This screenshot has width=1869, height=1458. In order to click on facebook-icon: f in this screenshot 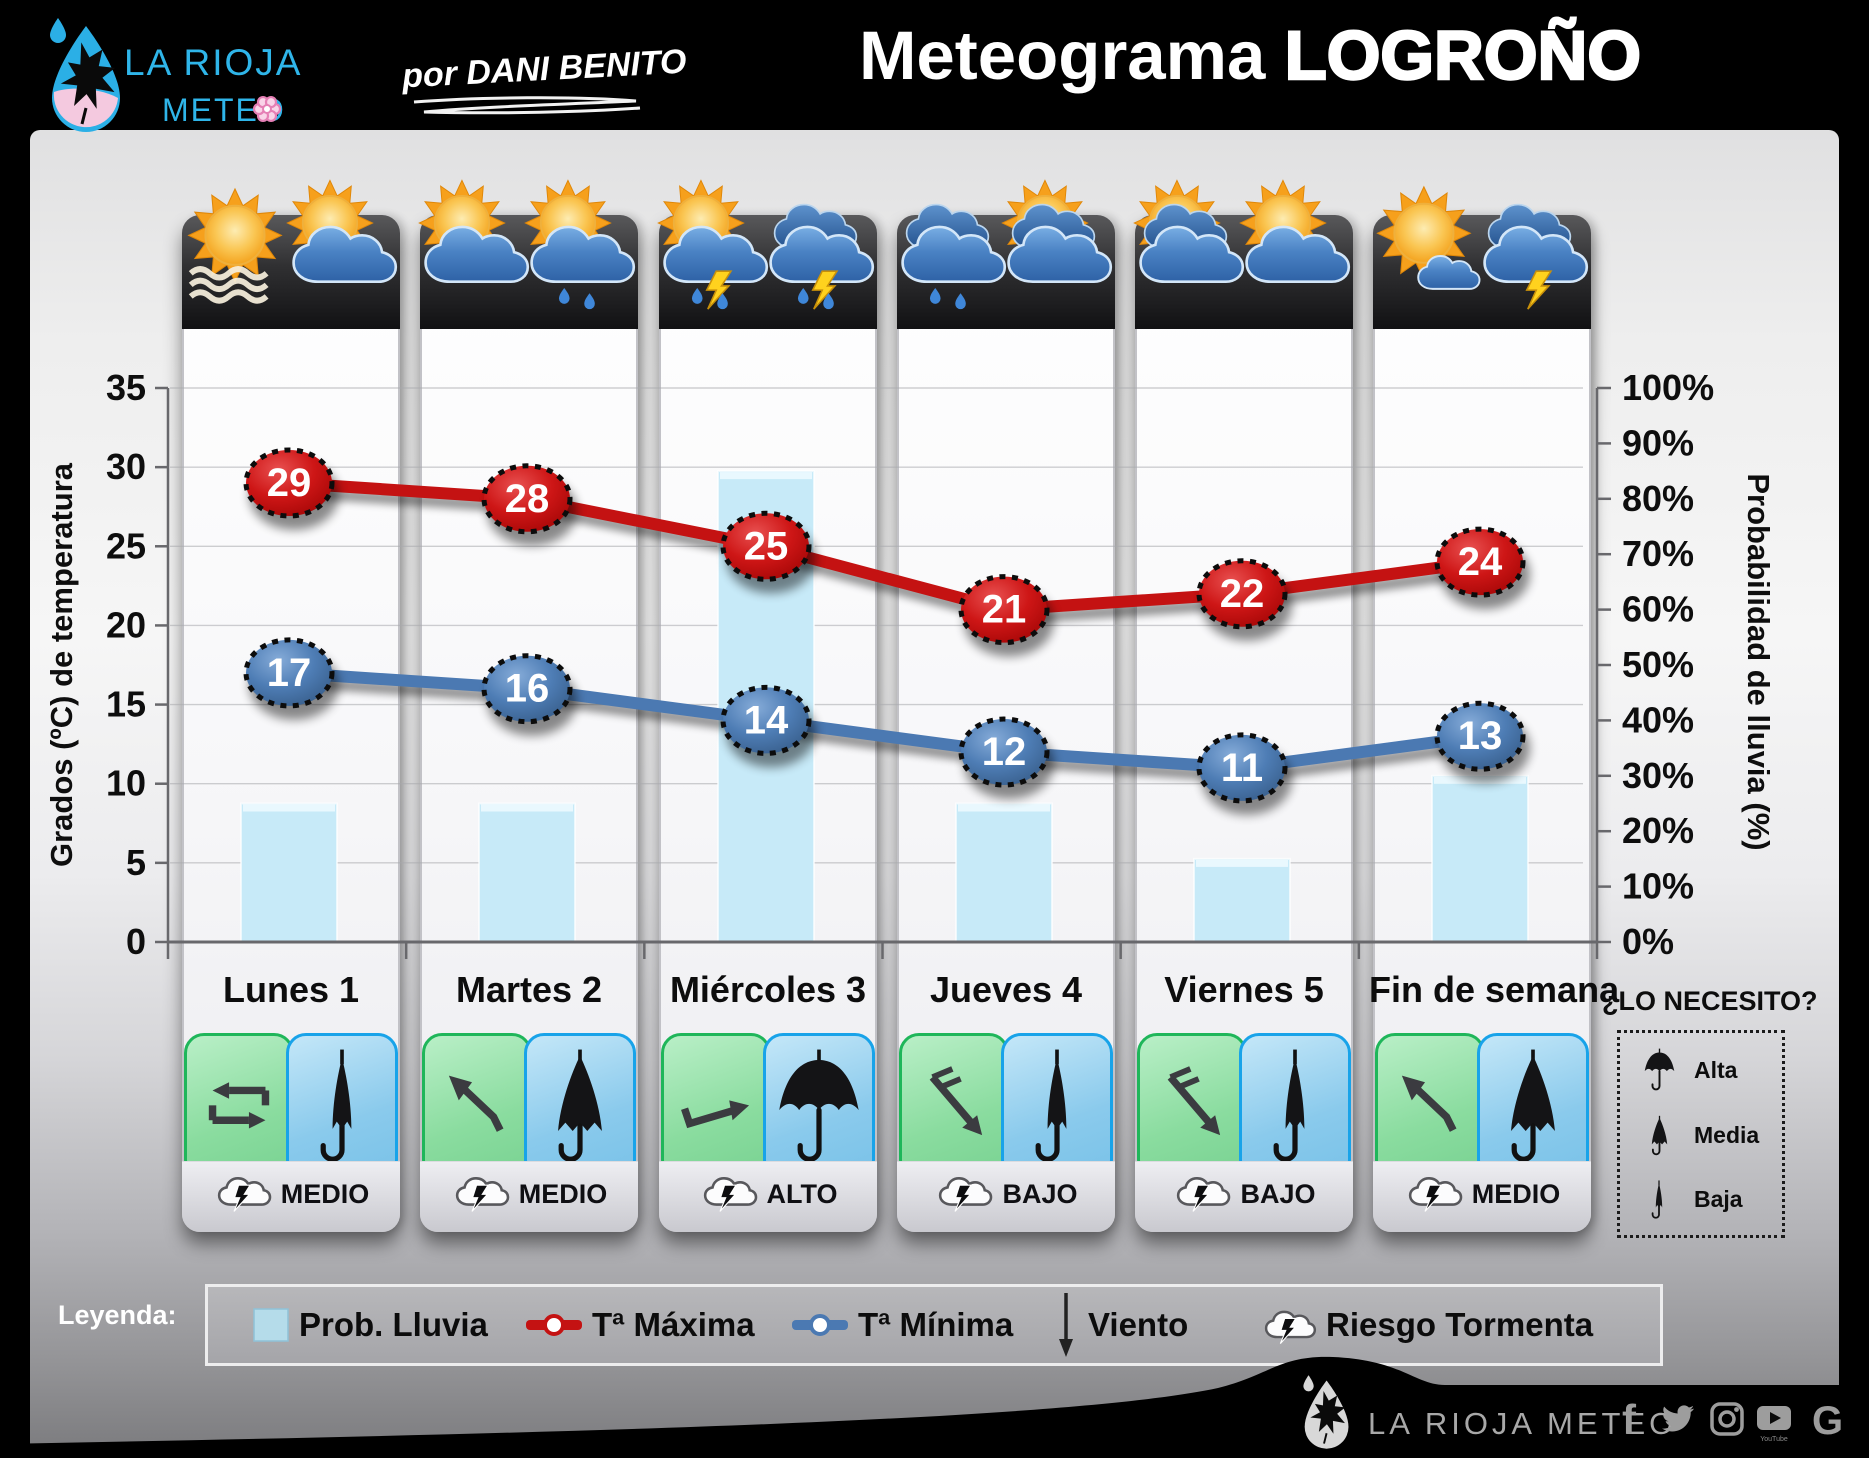, I will do `click(1632, 1423)`.